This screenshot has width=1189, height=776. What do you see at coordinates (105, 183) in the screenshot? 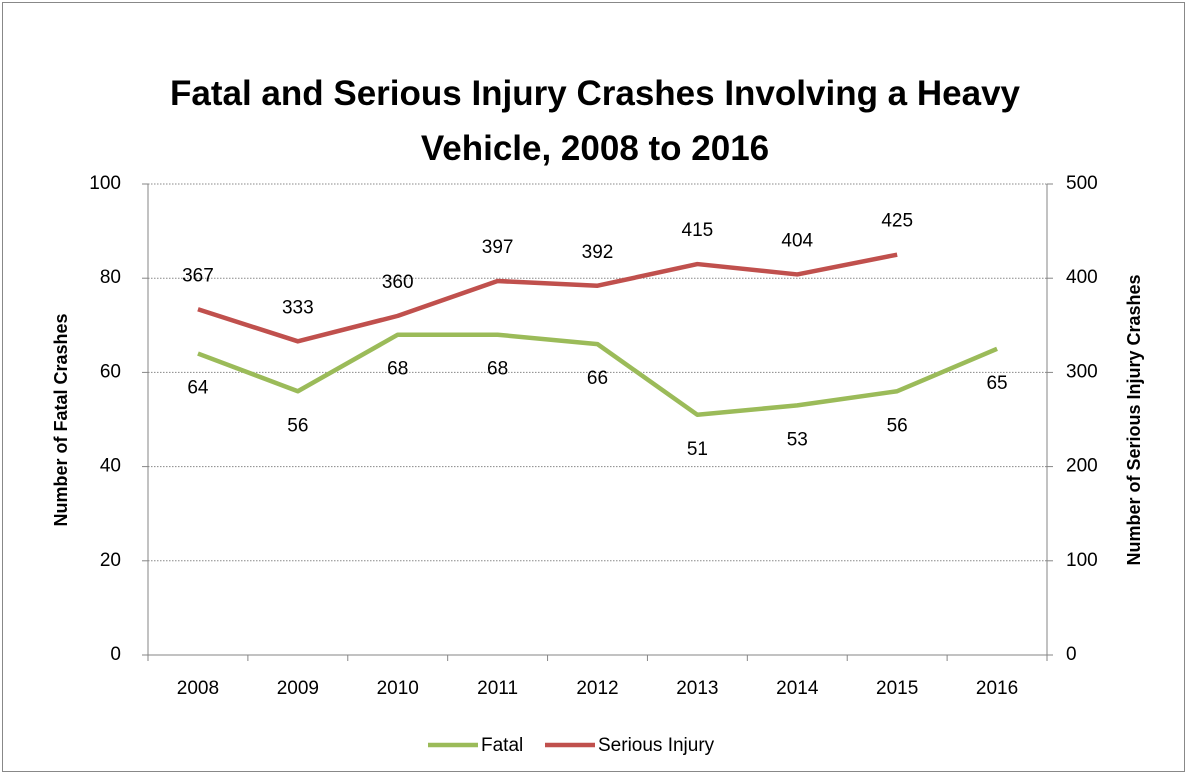
I see `y-tick-label: 100` at bounding box center [105, 183].